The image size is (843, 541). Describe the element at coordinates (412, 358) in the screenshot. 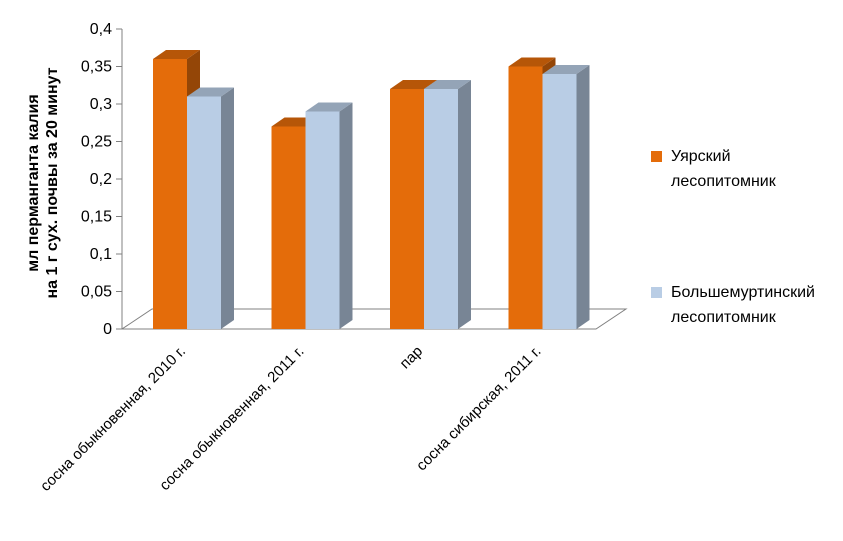

I see `x-tick-label: пар` at that location.